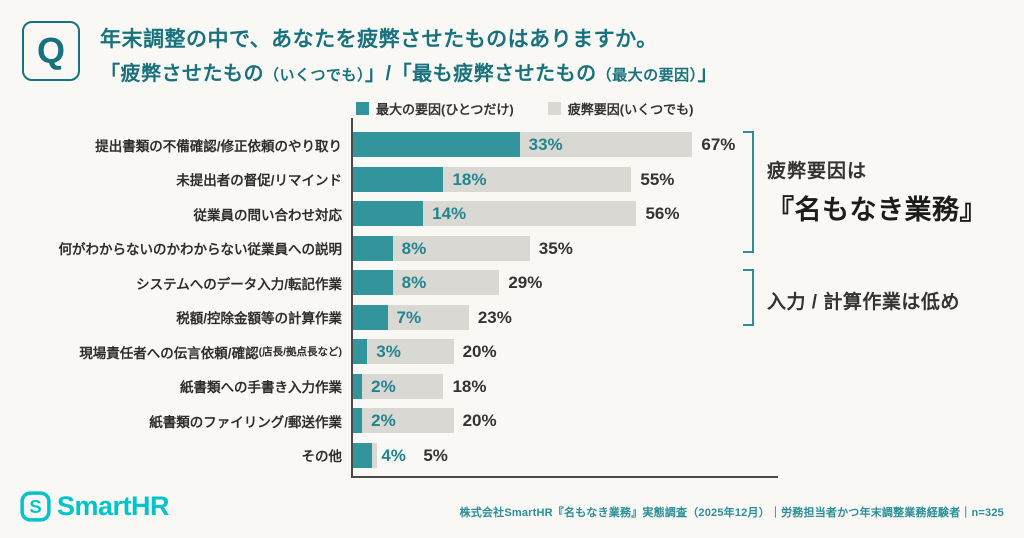  I want to click on value-label-all: 18%, so click(469, 386).